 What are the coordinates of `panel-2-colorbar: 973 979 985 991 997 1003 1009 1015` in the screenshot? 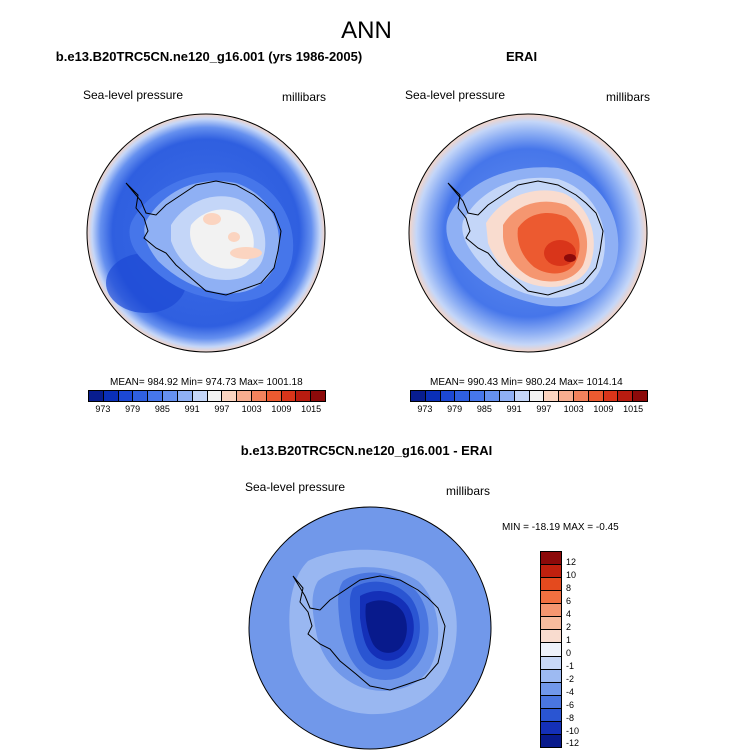 It's located at (529, 402).